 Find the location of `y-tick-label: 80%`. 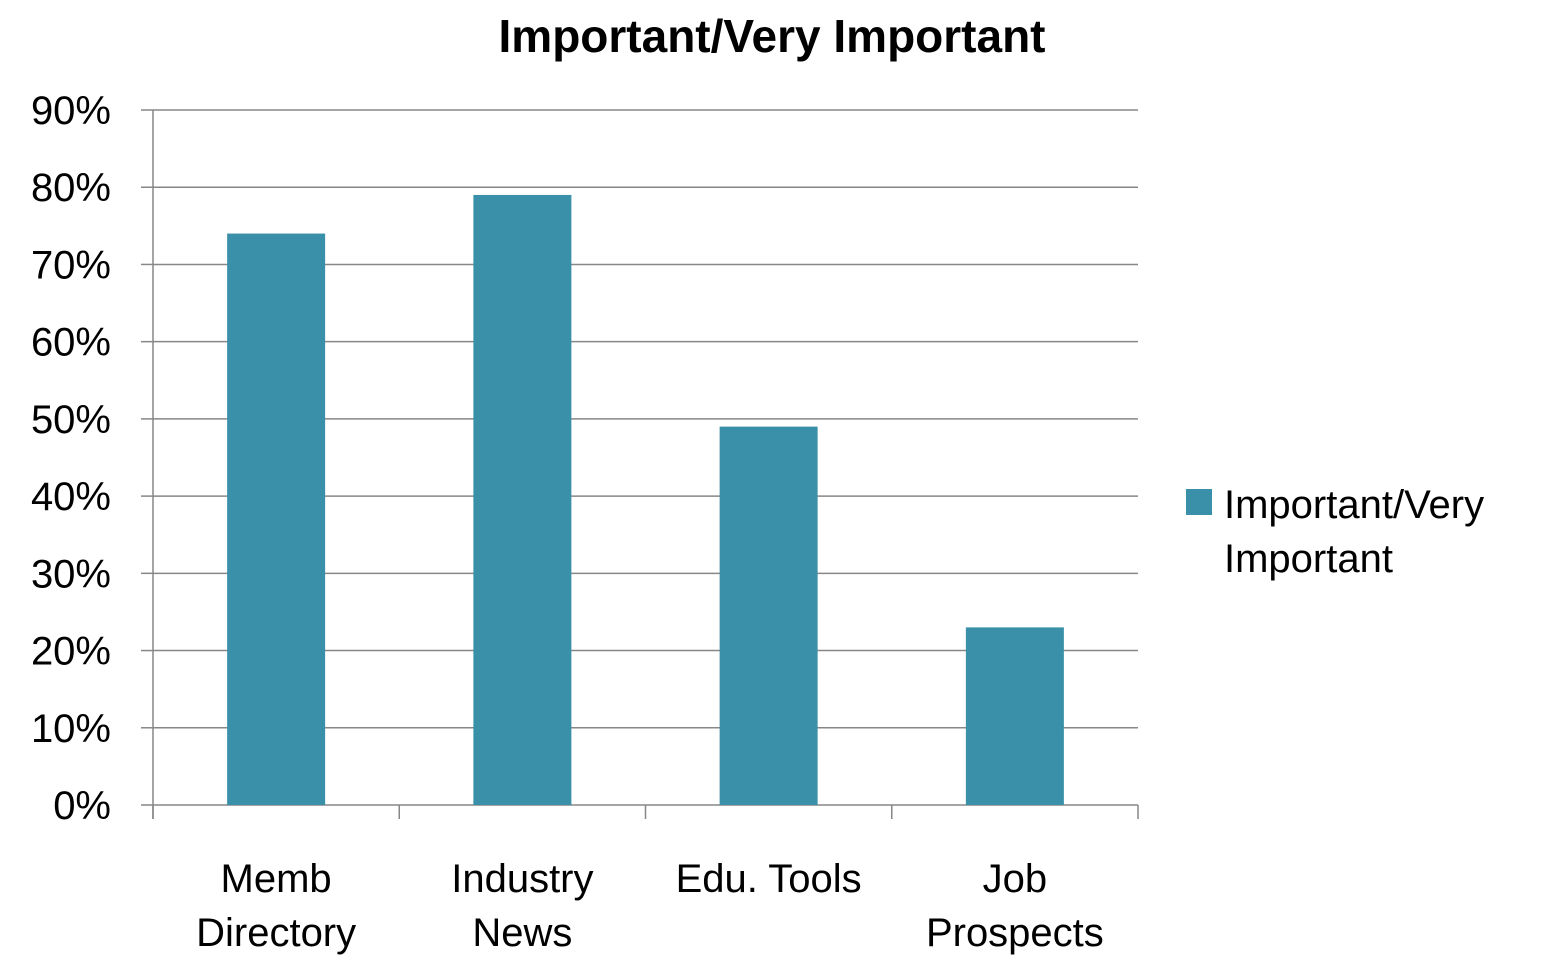

y-tick-label: 80% is located at coordinates (71, 188).